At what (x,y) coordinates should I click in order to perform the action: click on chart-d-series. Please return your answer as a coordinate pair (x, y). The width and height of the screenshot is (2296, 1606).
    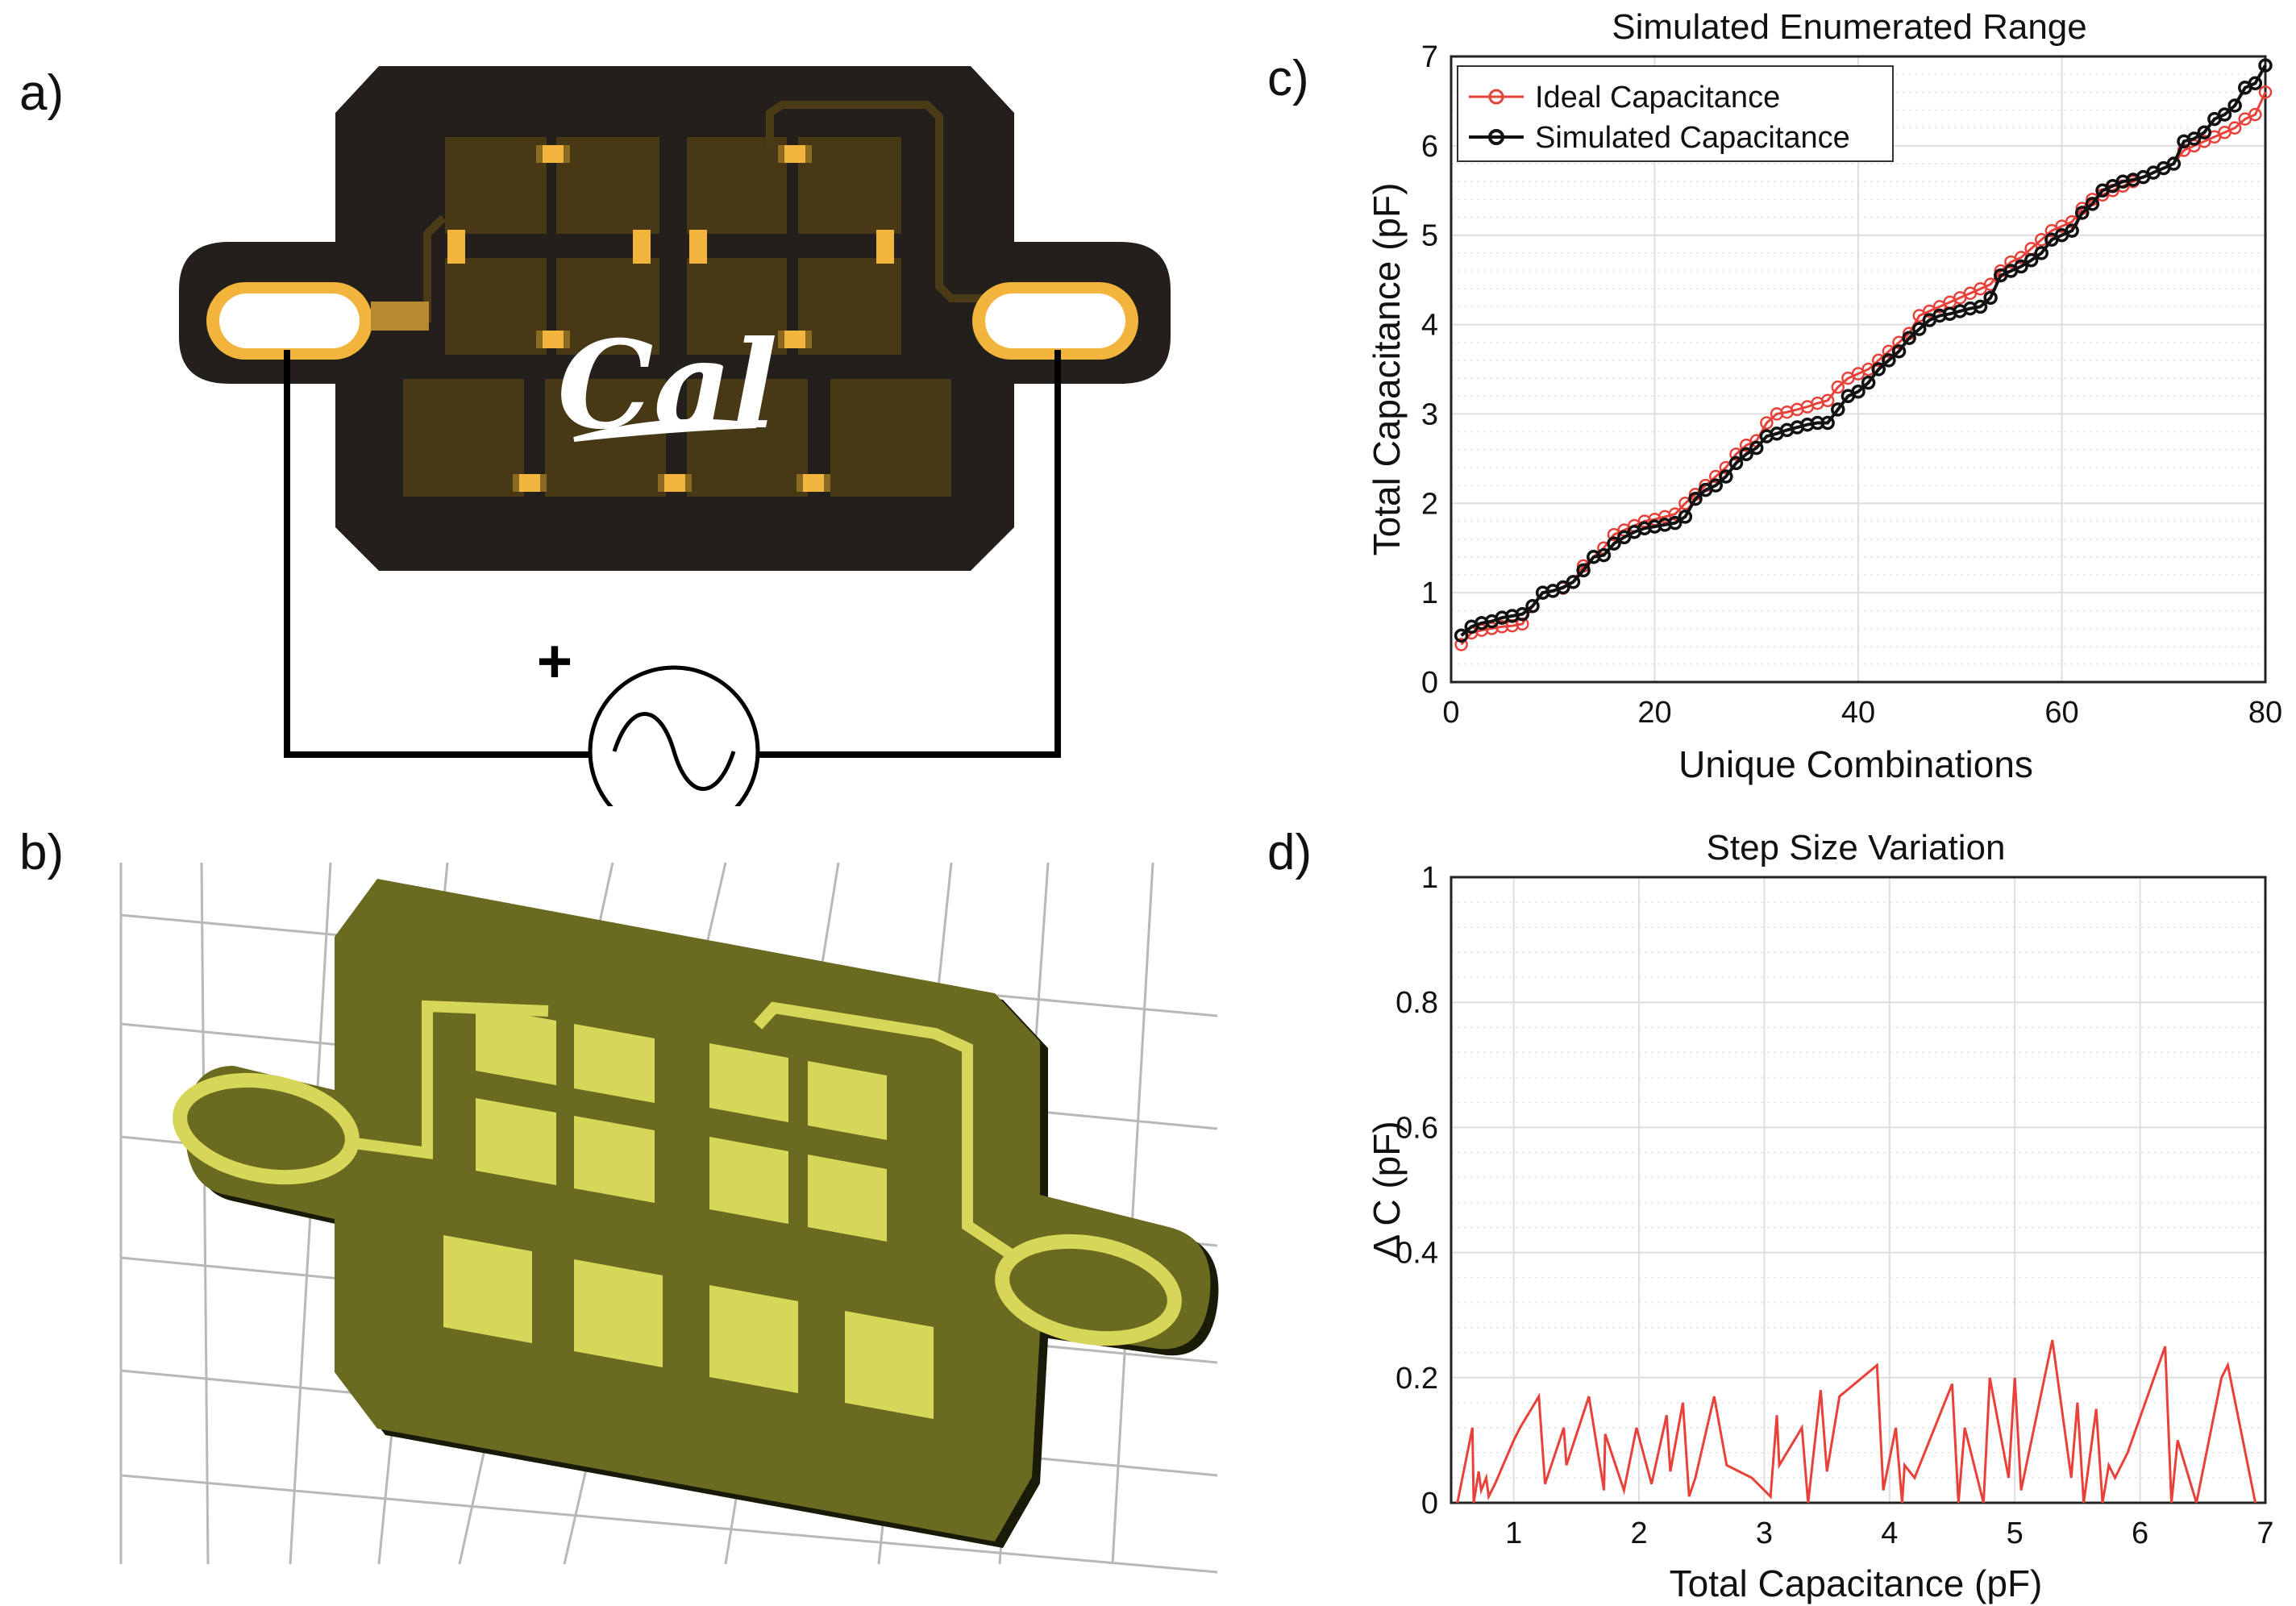
    Looking at the image, I should click on (1856, 1422).